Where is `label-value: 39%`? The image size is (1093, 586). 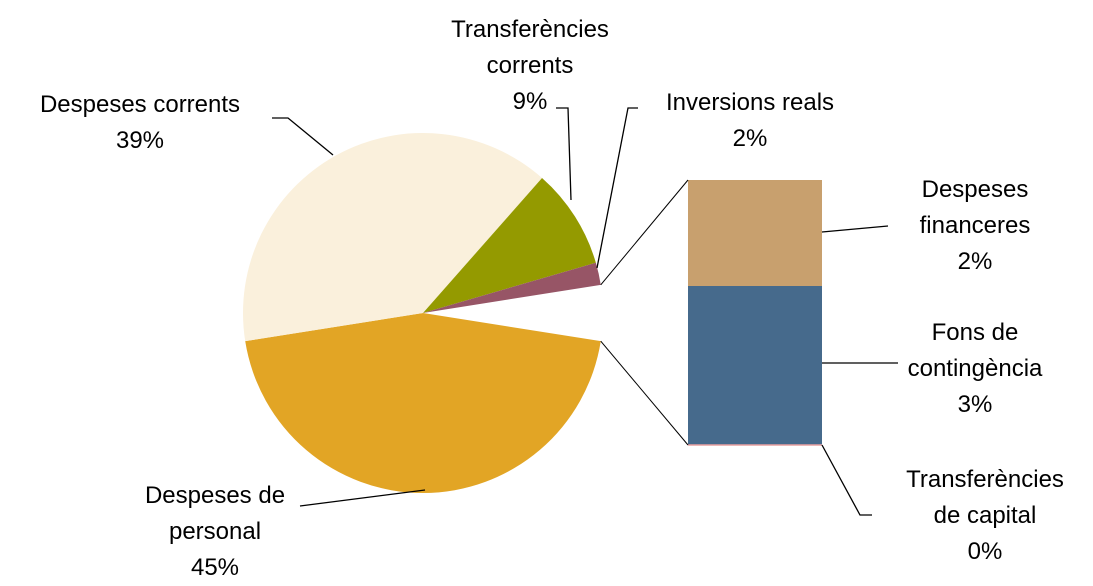
label-value: 39% is located at coordinates (140, 140).